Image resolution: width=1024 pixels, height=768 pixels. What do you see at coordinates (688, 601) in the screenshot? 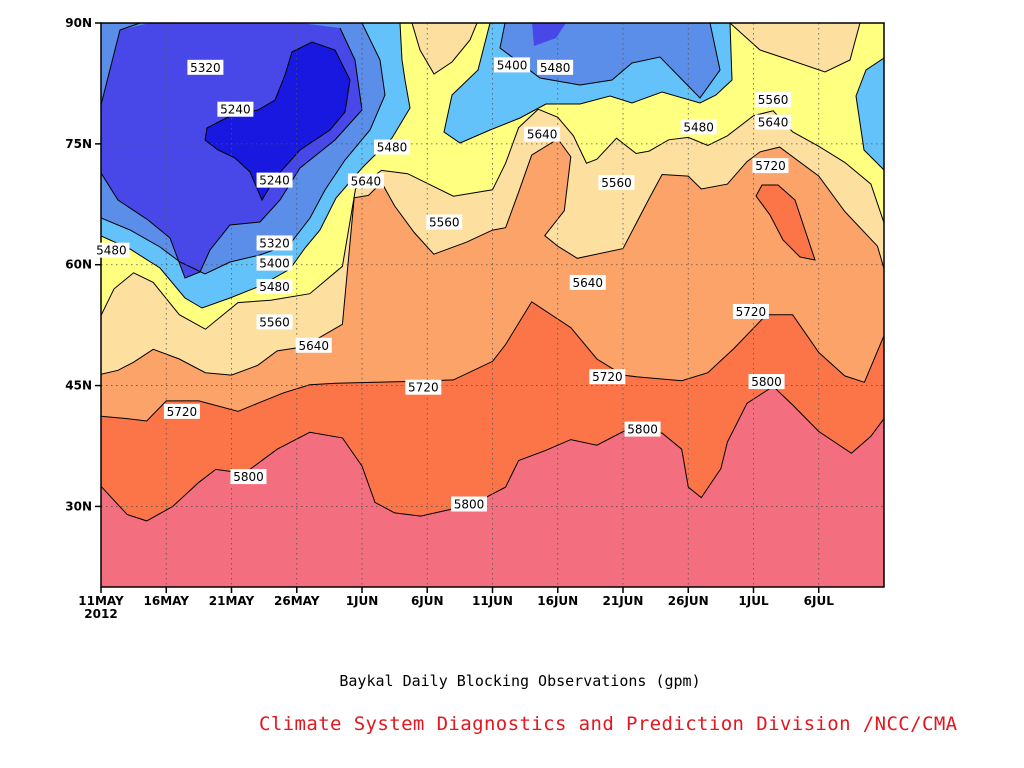
I see `x-tick-label: 26JUN` at bounding box center [688, 601].